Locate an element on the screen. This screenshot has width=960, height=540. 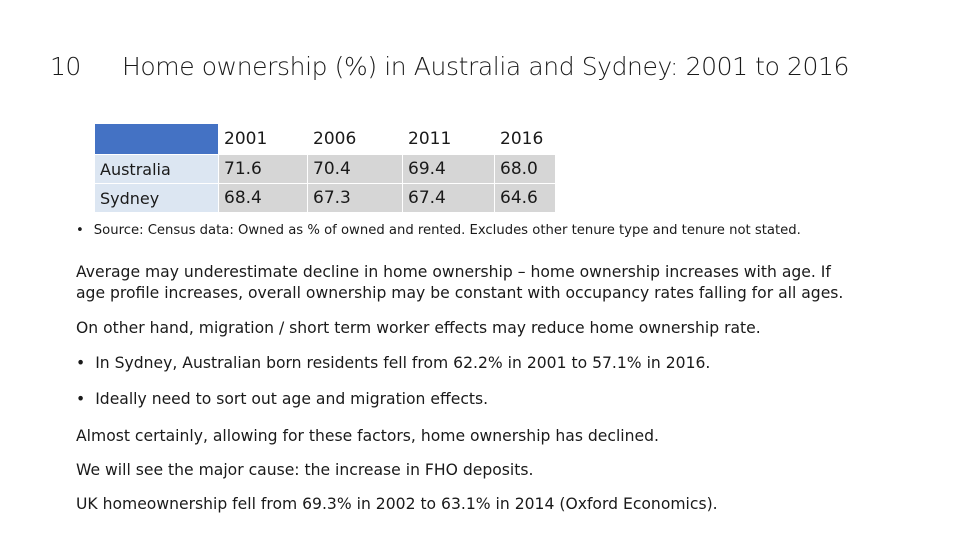
table-cell: 68.0 is located at coordinates (525, 169).